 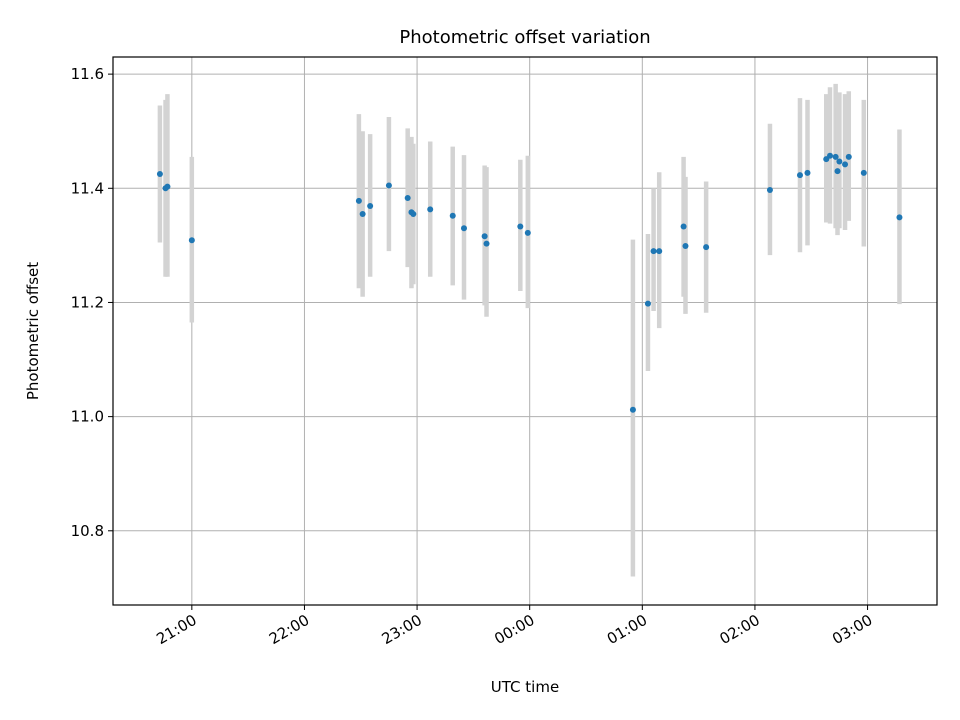 I want to click on chart-title: Photometric offset variation, so click(x=524, y=37).